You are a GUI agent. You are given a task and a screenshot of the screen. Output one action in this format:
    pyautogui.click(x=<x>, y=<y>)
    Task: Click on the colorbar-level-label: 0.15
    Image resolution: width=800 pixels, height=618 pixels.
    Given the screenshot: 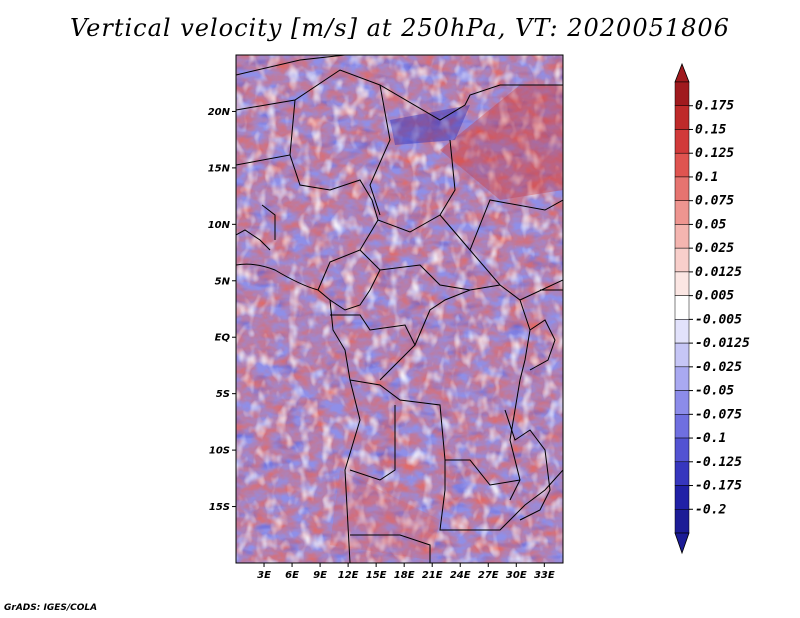 What is the action you would take?
    pyautogui.click(x=710, y=129)
    